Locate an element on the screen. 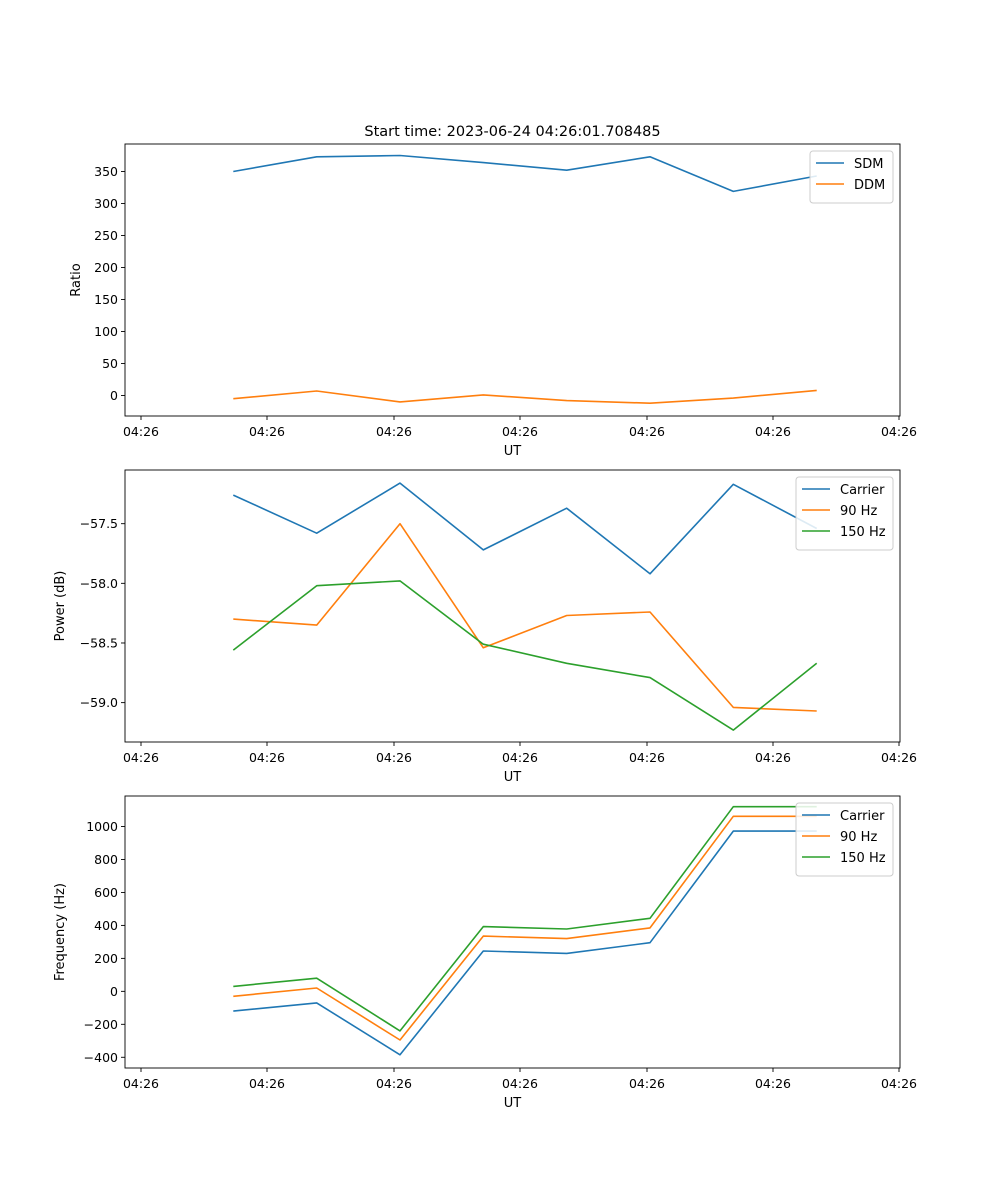 This screenshot has width=1000, height=1200. series-line-90-hz is located at coordinates (525, 617).